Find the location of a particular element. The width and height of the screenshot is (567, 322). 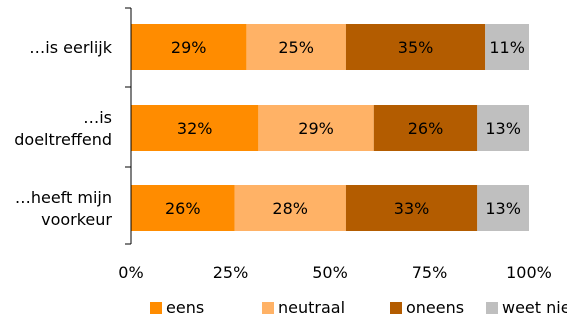

data-label: 25% is located at coordinates (296, 47).